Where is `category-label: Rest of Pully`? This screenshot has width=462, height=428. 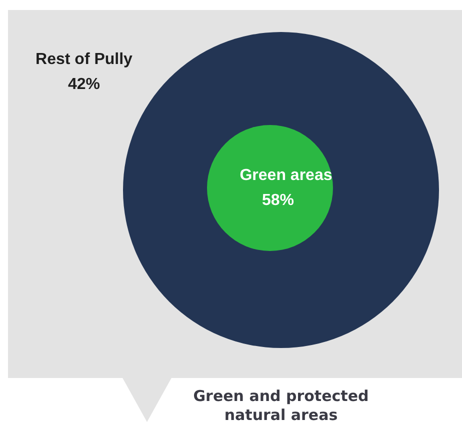 category-label: Rest of Pully is located at coordinates (84, 59).